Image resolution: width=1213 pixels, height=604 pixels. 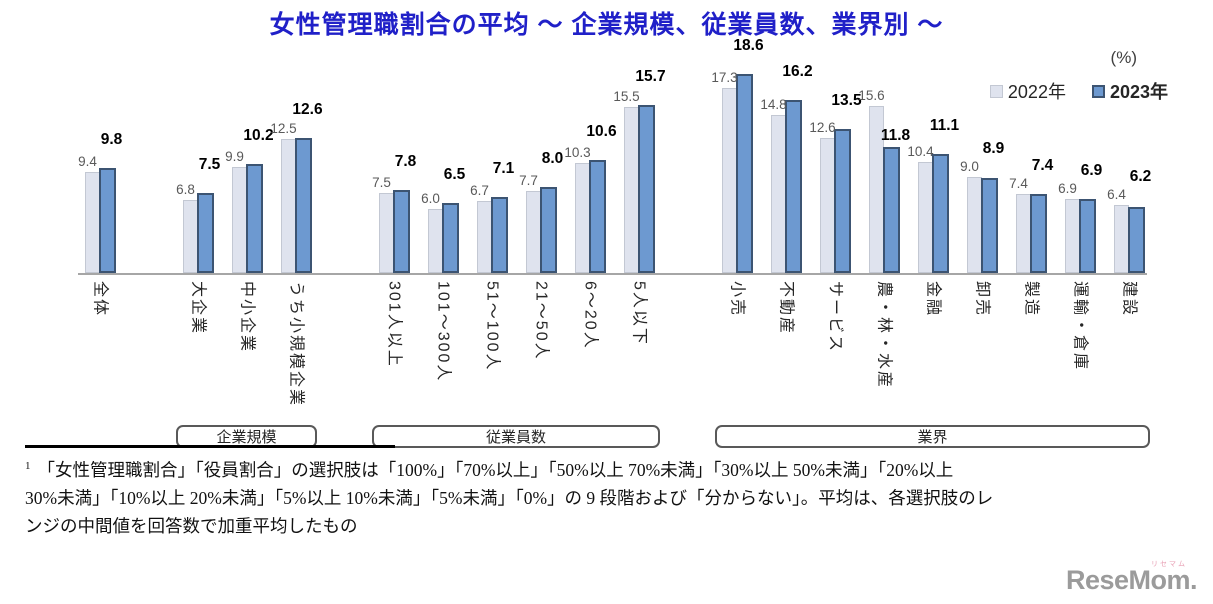 I want to click on value-label-2023: 9.8, so click(x=111, y=140).